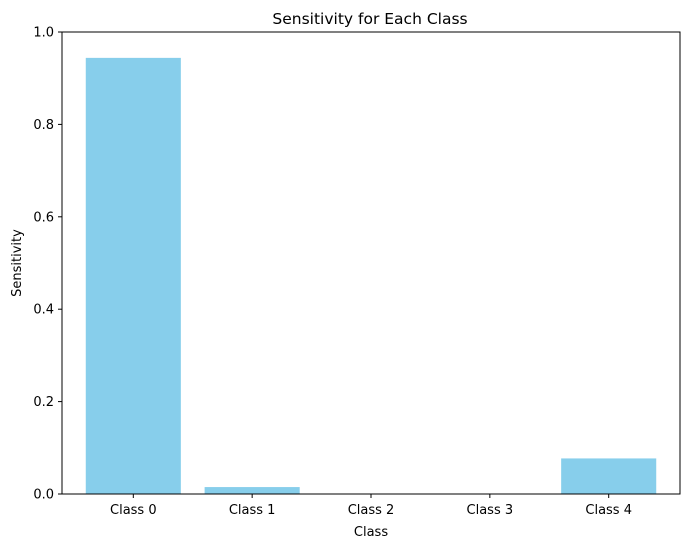  What do you see at coordinates (490, 510) in the screenshot?
I see `x-tick-label: Class 3` at bounding box center [490, 510].